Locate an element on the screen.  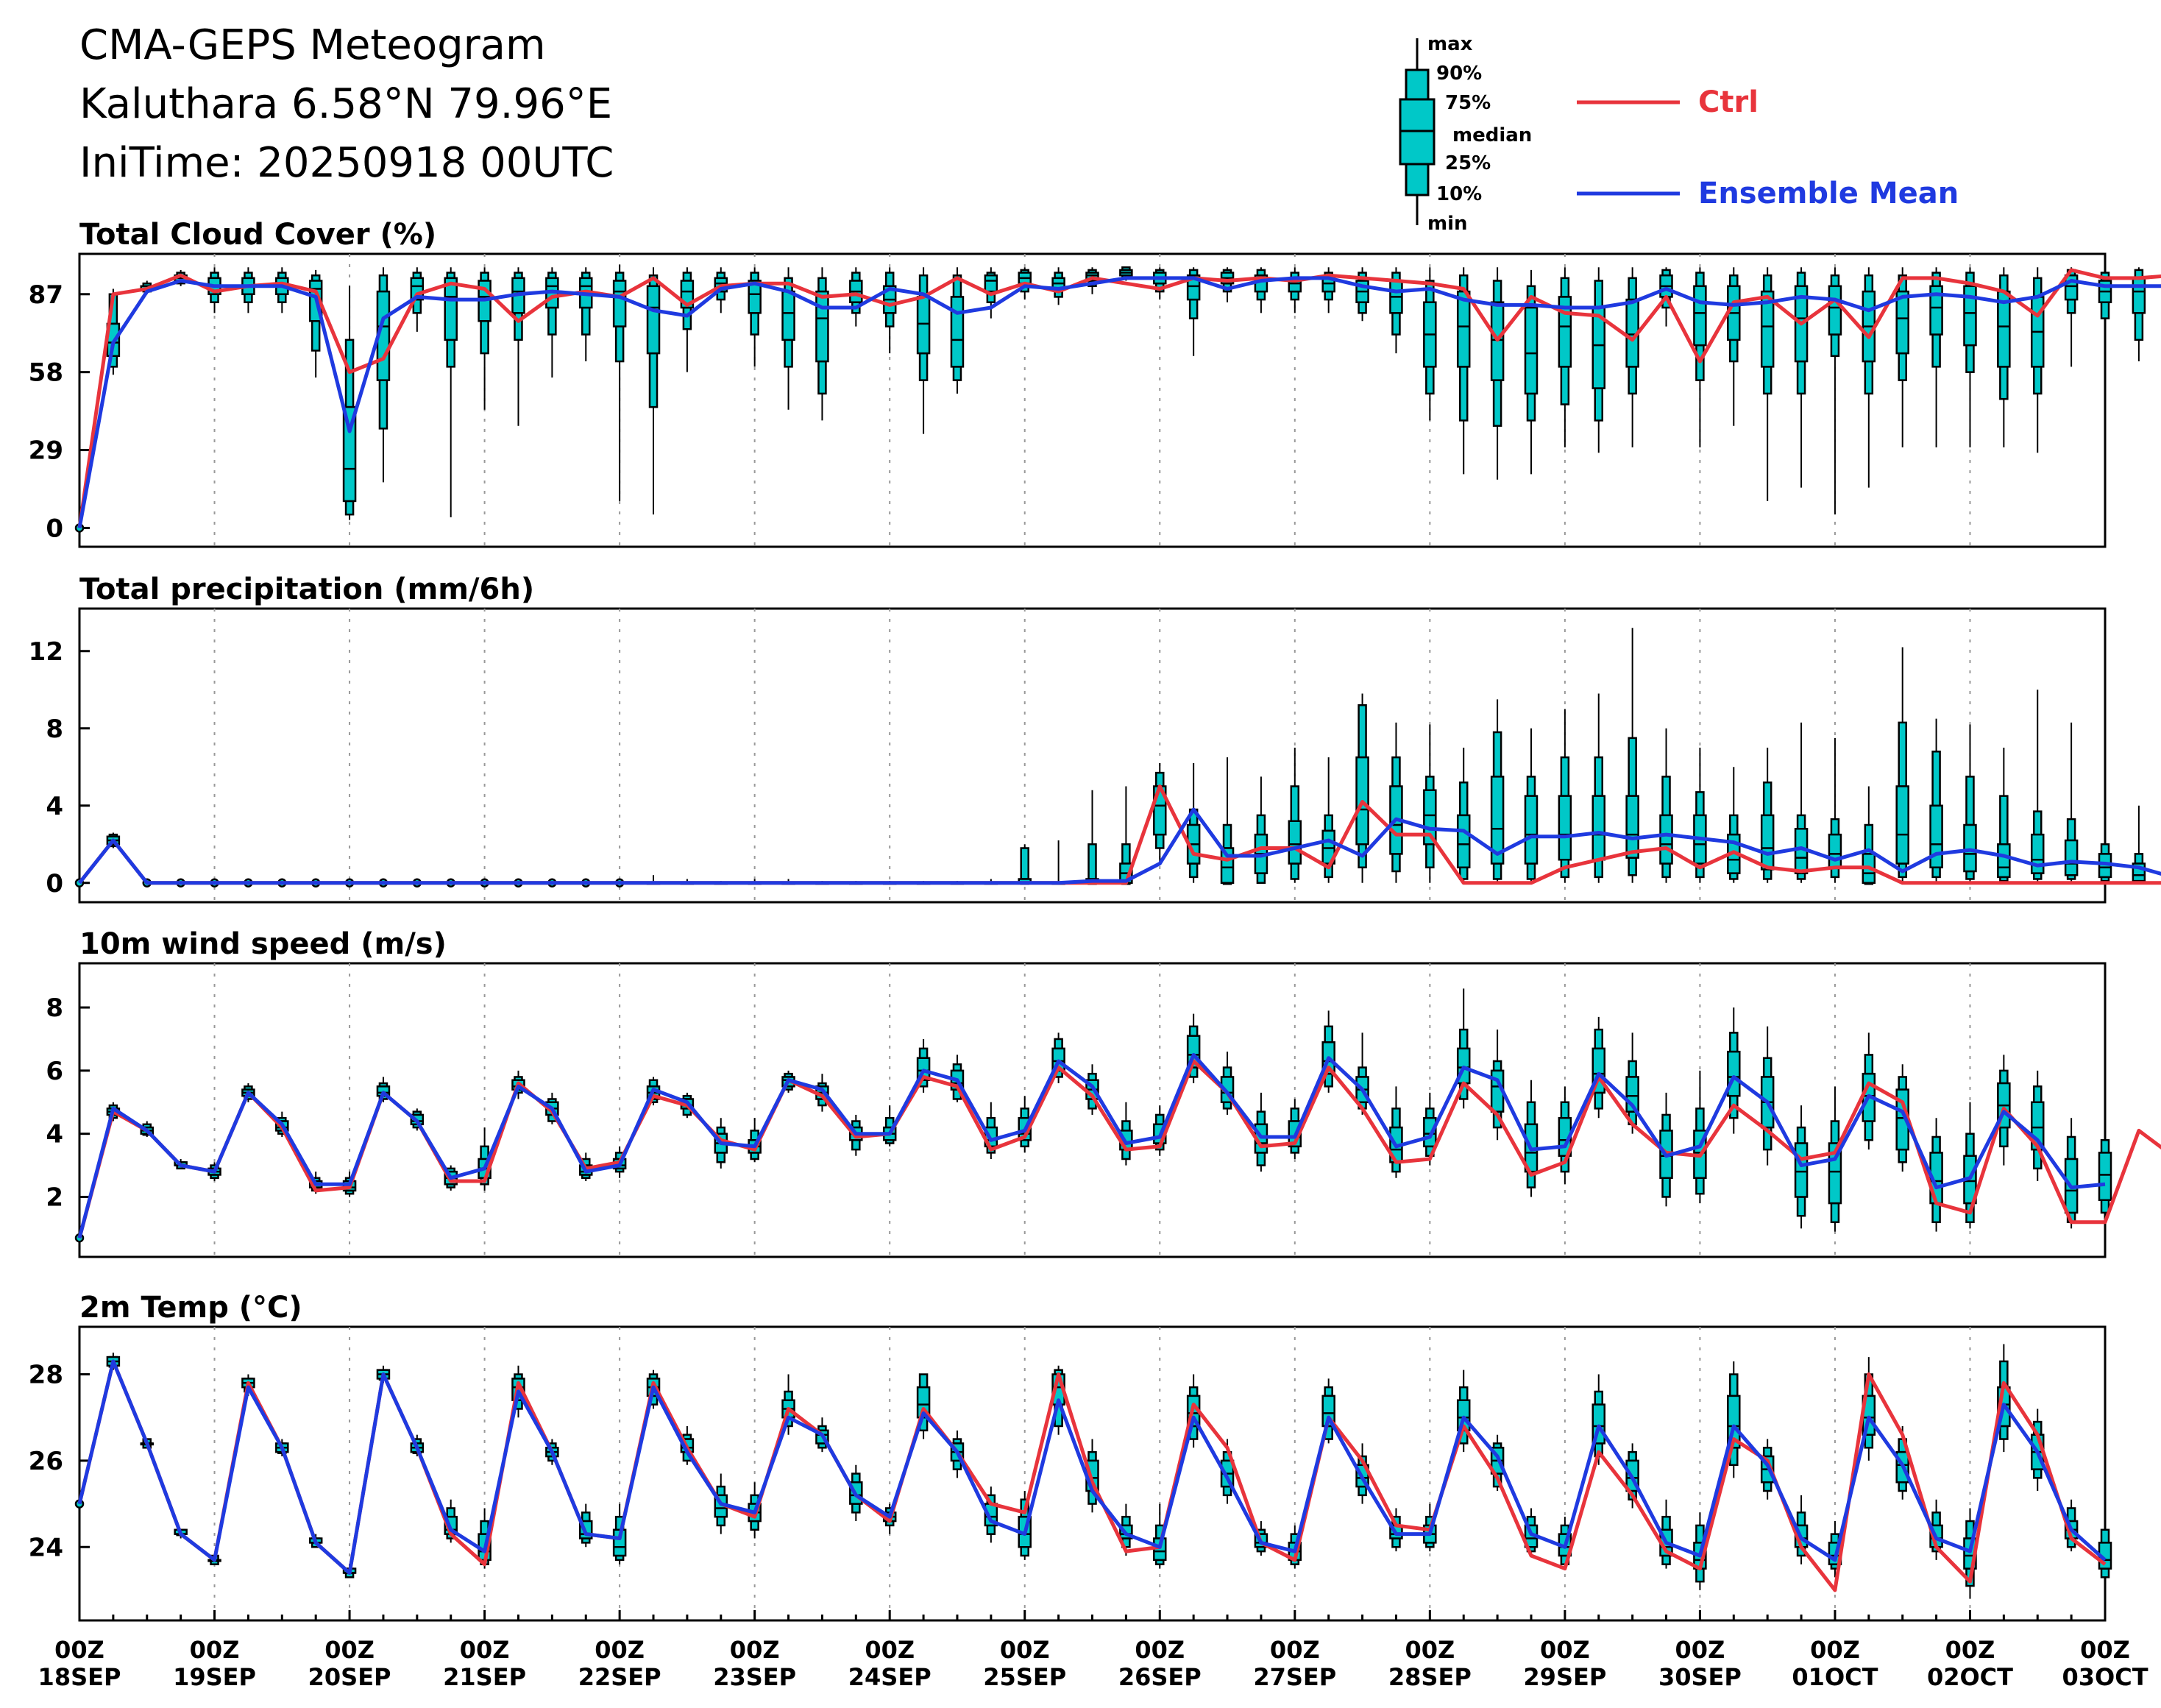
ensemble-mean-line is located at coordinates (1091, 1145).